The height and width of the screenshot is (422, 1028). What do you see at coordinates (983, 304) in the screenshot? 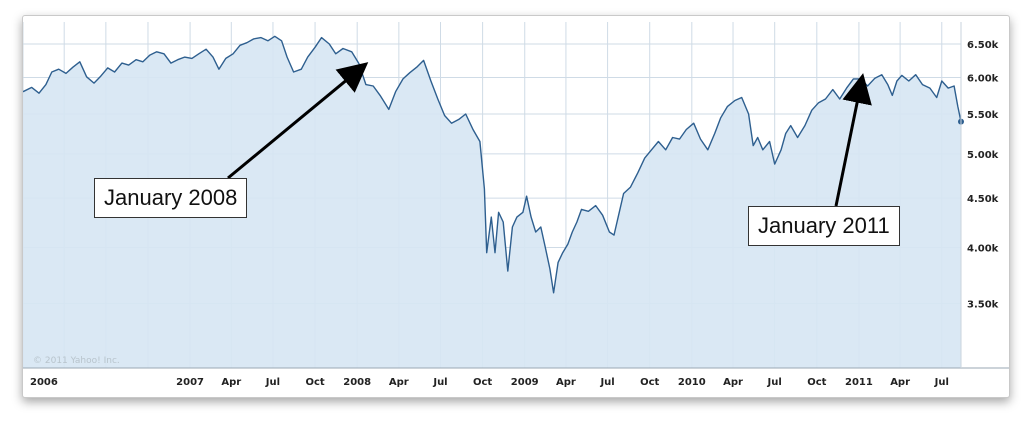
I see `y-tick-label: 3.50k` at bounding box center [983, 304].